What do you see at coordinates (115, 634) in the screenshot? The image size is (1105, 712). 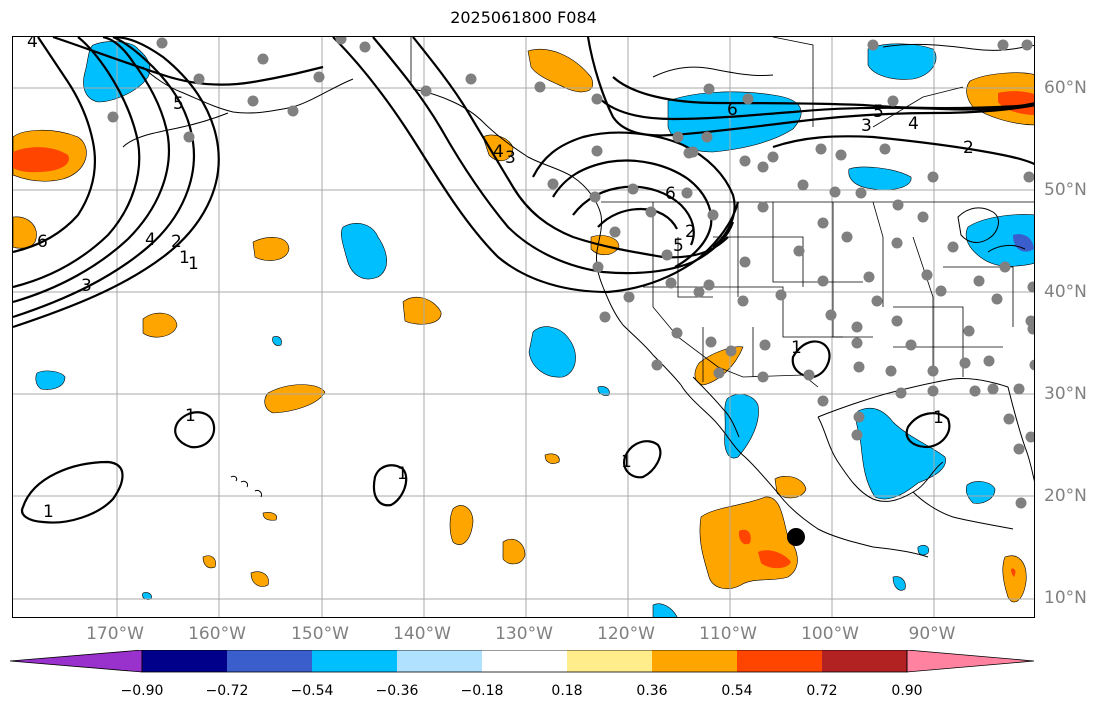 I see `lon-label: 170°W` at bounding box center [115, 634].